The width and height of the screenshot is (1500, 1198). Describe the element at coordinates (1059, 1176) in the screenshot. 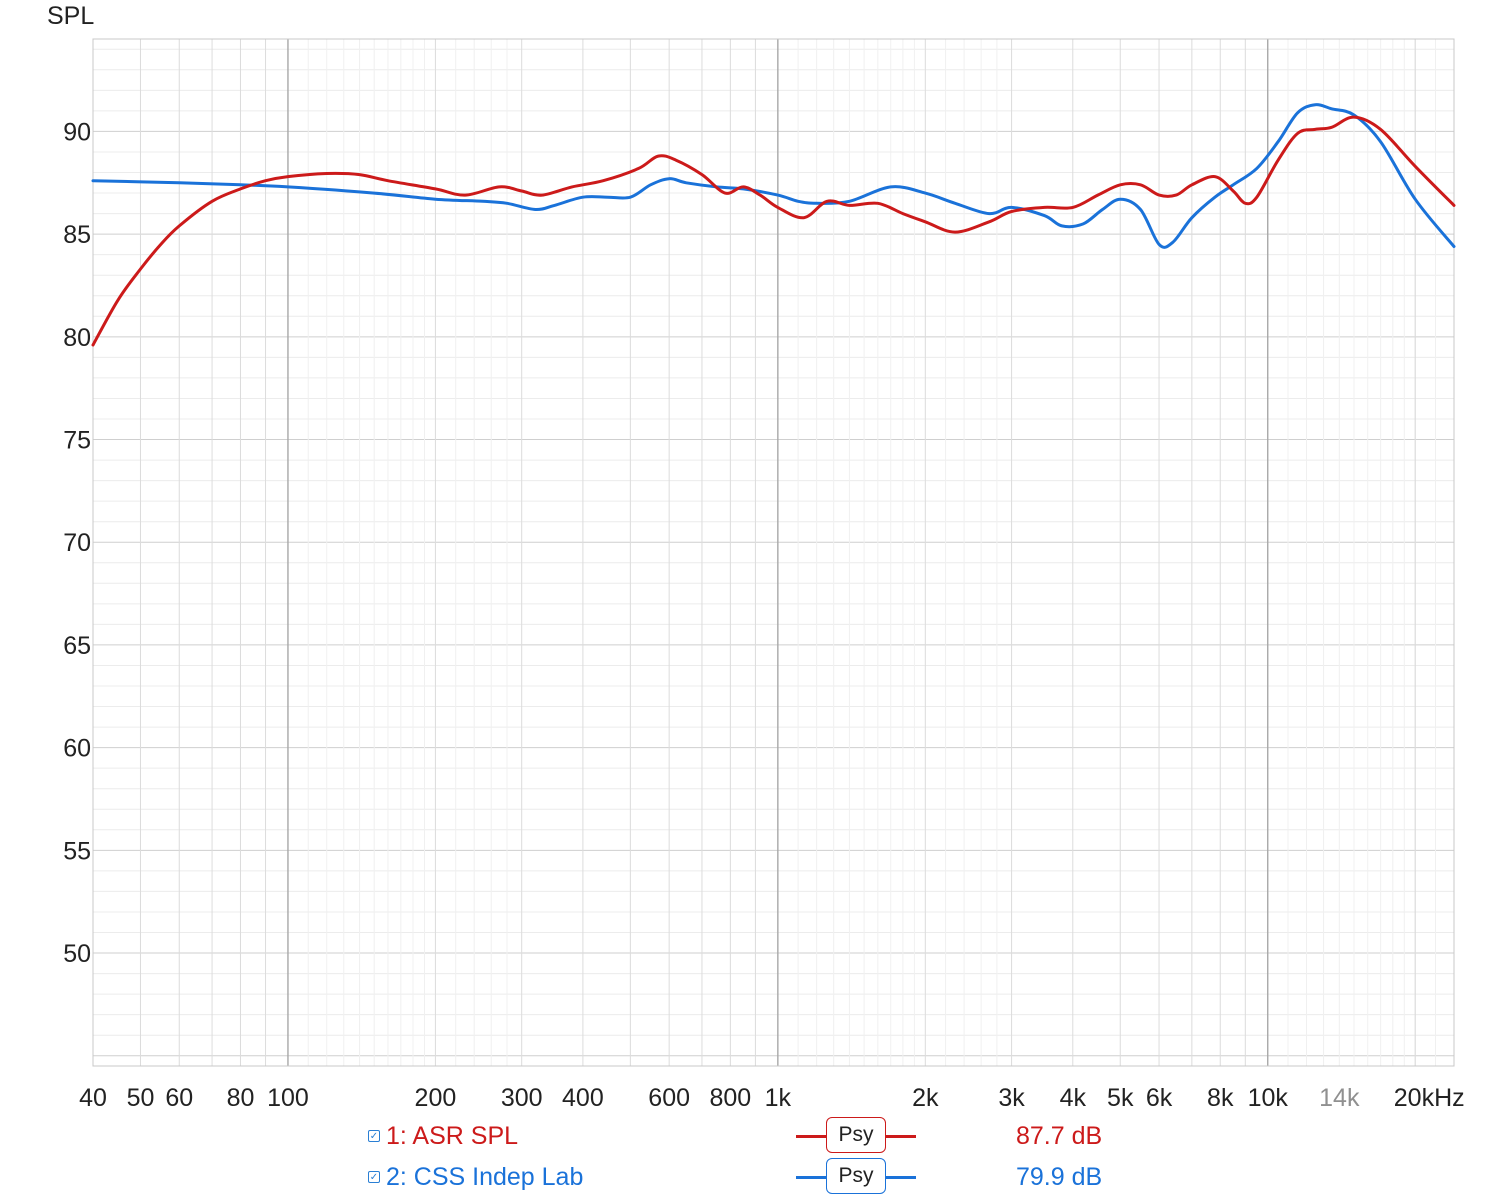

I see `series-2-value: 79.9 dB` at that location.